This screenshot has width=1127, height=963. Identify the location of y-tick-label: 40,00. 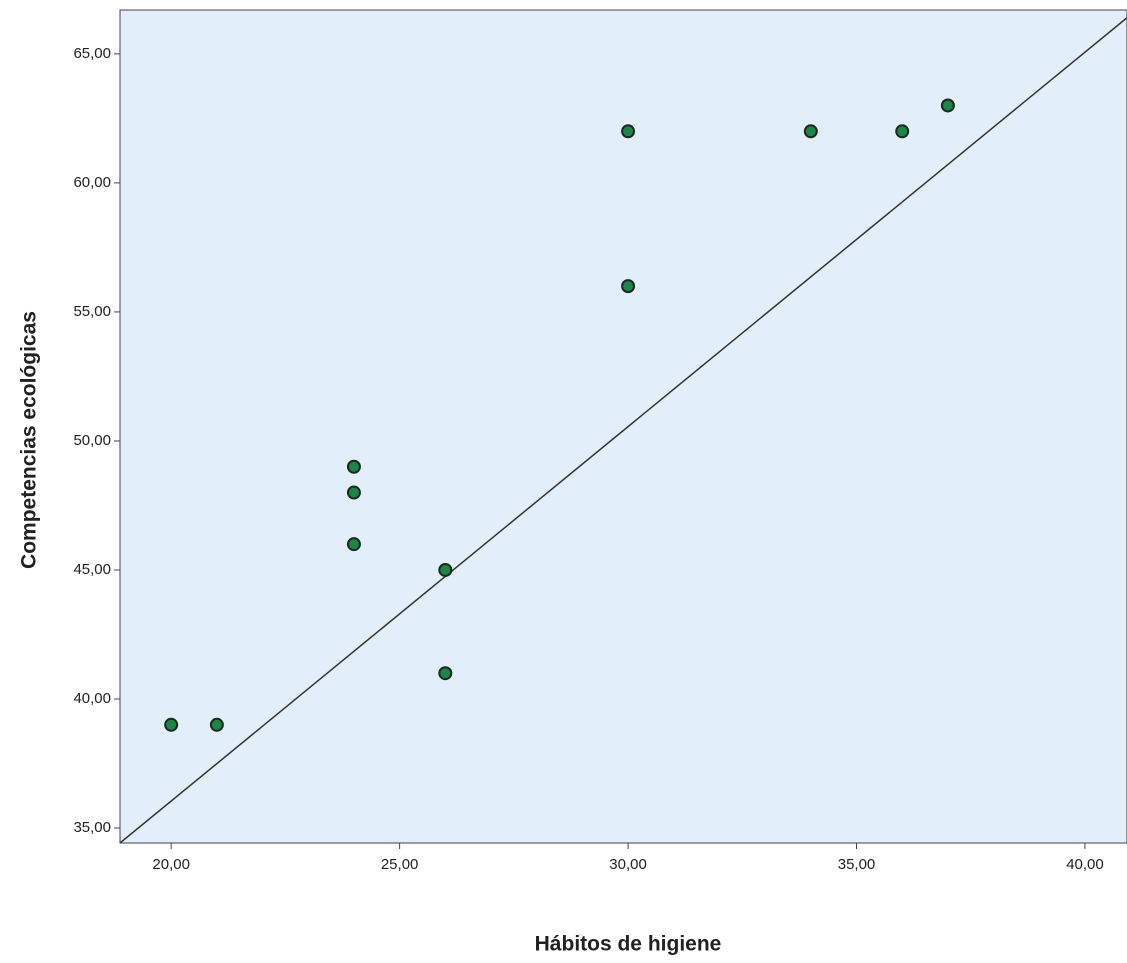
(92, 698).